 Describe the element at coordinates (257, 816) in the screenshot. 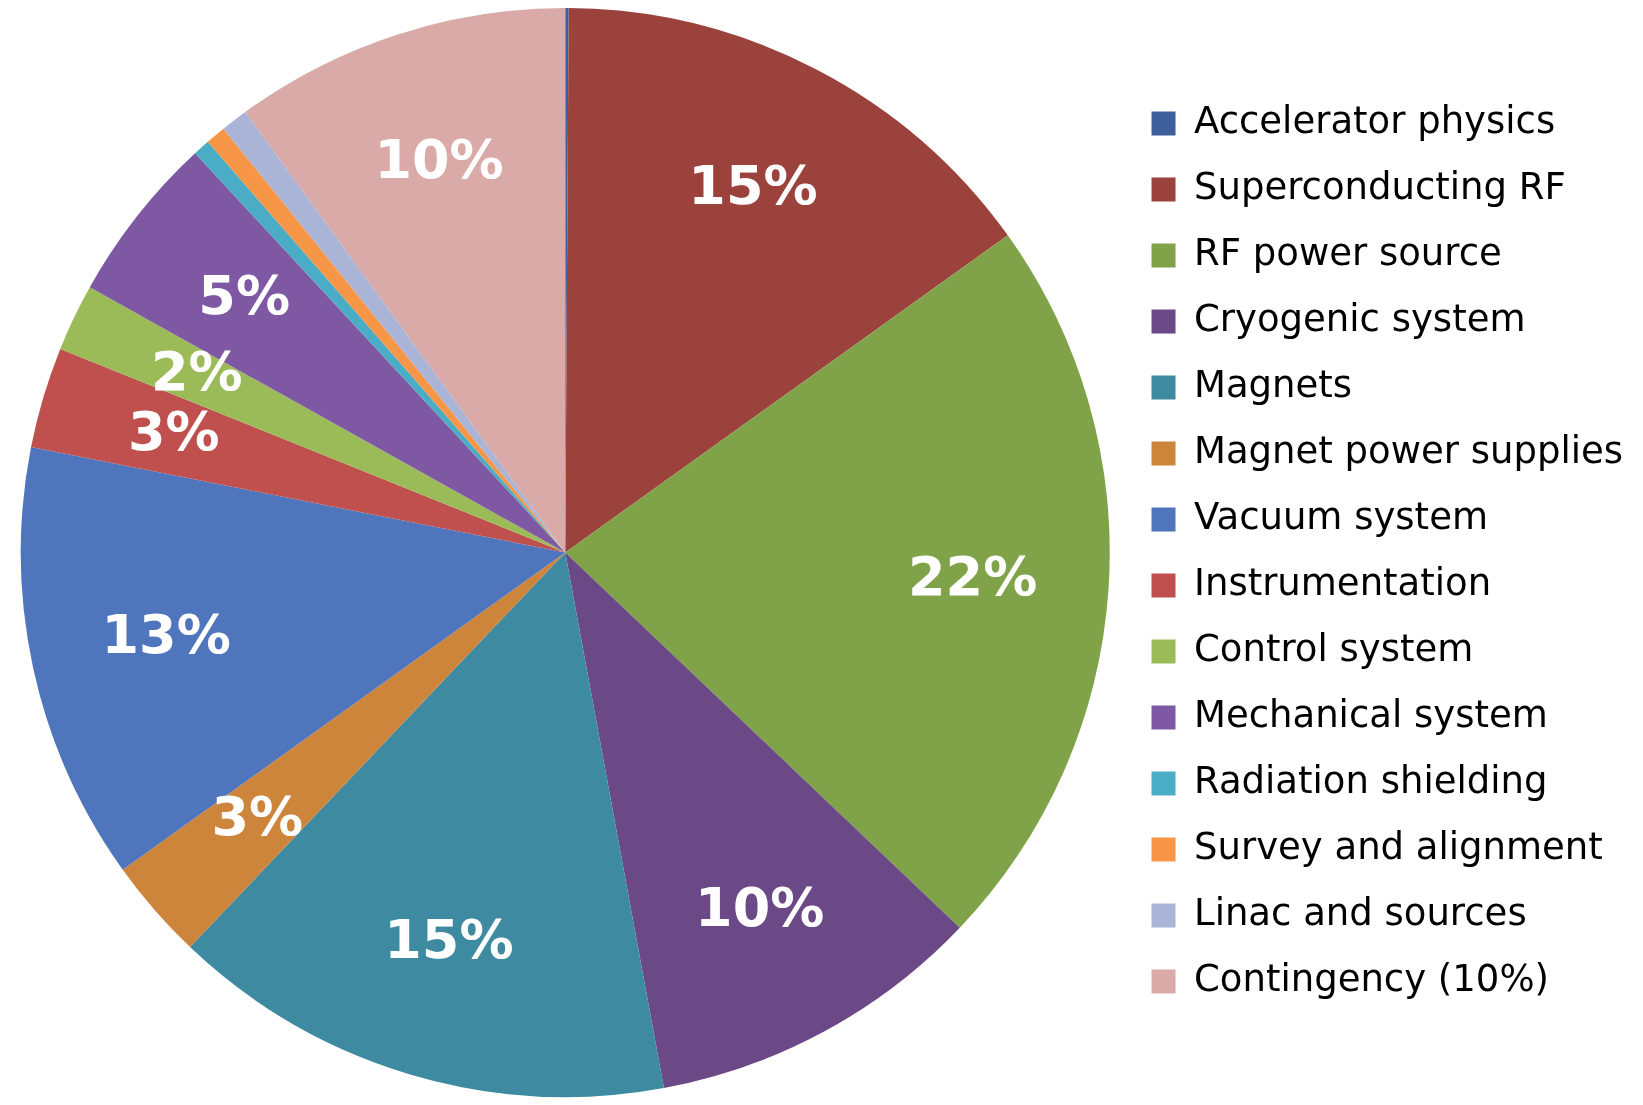

I see `data-label: 3%` at that location.